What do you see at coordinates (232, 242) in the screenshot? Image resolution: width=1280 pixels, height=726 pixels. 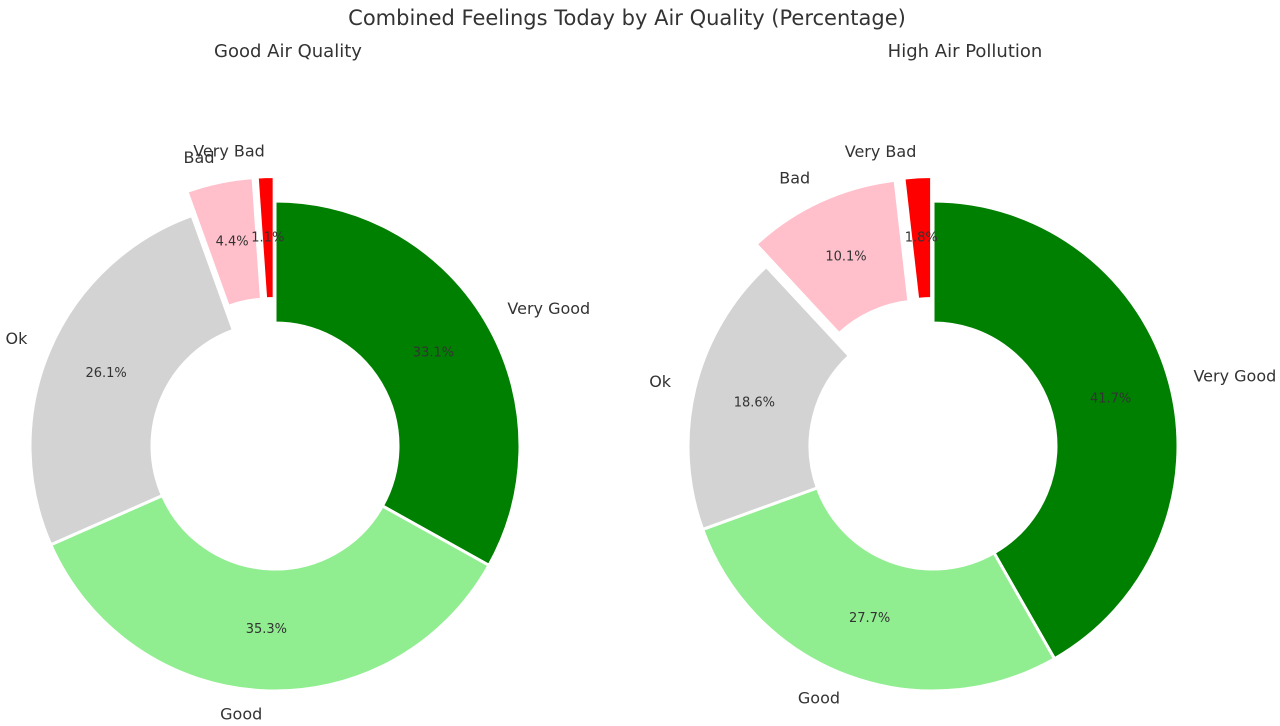 I see `value-label-bad: 4.4%` at bounding box center [232, 242].